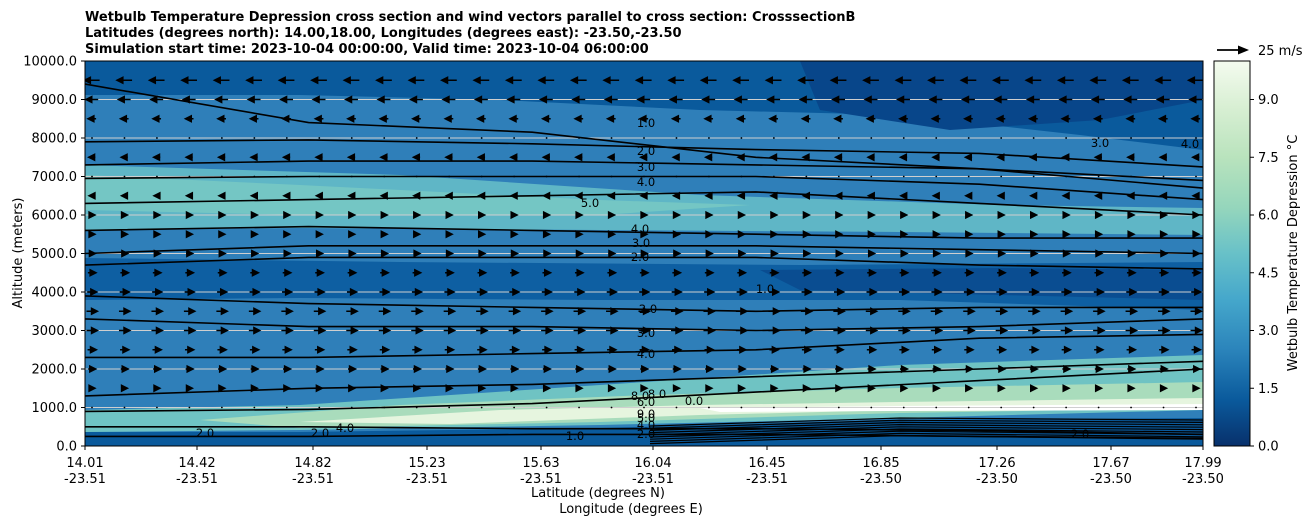 The width and height of the screenshot is (1312, 526). I want to click on y-tick-label: 9000.0, so click(55, 100).